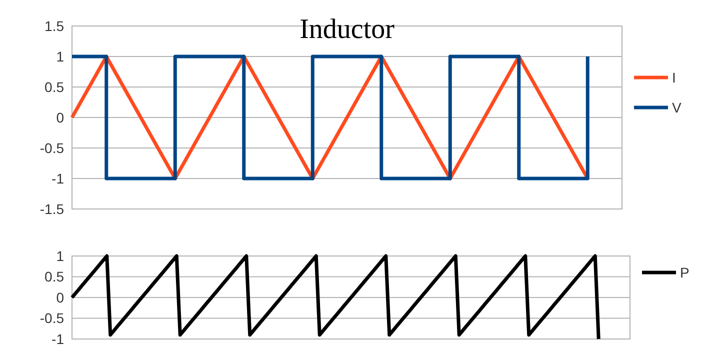  Describe the element at coordinates (348, 29) in the screenshot. I see `chart-title: Inductor` at that location.